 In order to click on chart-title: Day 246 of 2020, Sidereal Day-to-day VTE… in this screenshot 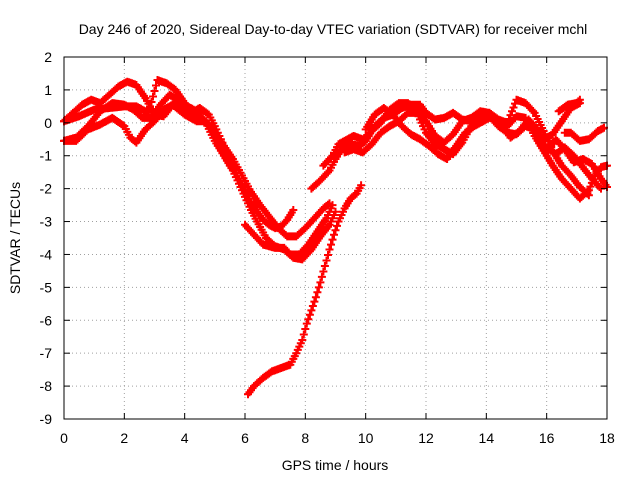, I will do `click(333, 29)`.